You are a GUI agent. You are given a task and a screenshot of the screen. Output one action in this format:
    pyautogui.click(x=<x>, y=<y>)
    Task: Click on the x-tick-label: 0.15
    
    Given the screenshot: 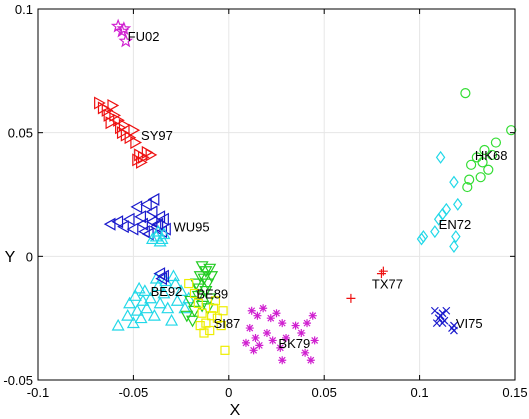 What is the action you would take?
    pyautogui.click(x=514, y=392)
    